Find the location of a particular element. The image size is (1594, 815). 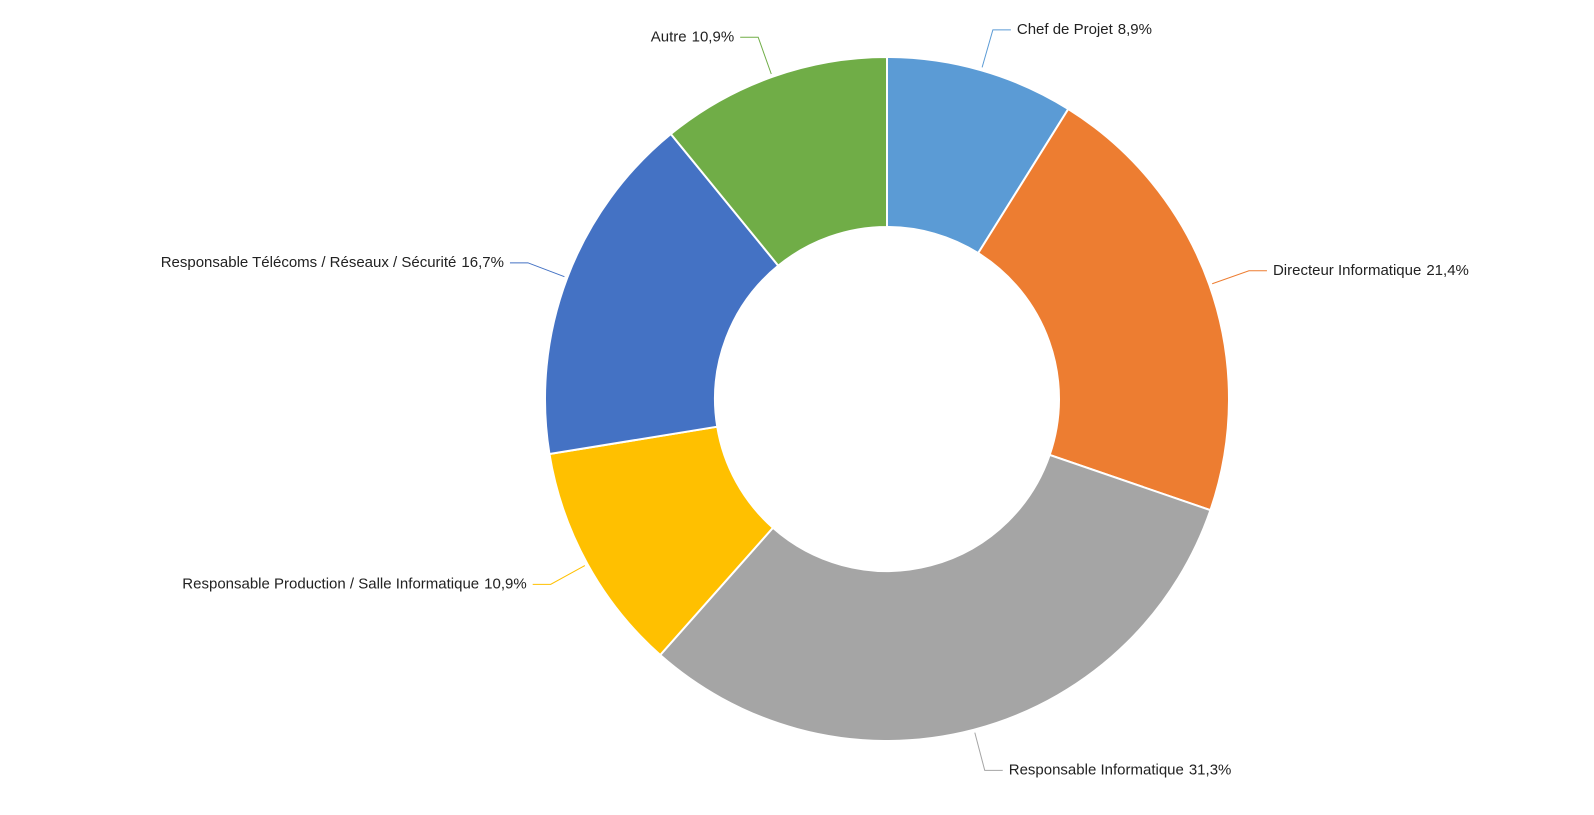

data-label: Responsable Informatique 31,3% is located at coordinates (1120, 769).